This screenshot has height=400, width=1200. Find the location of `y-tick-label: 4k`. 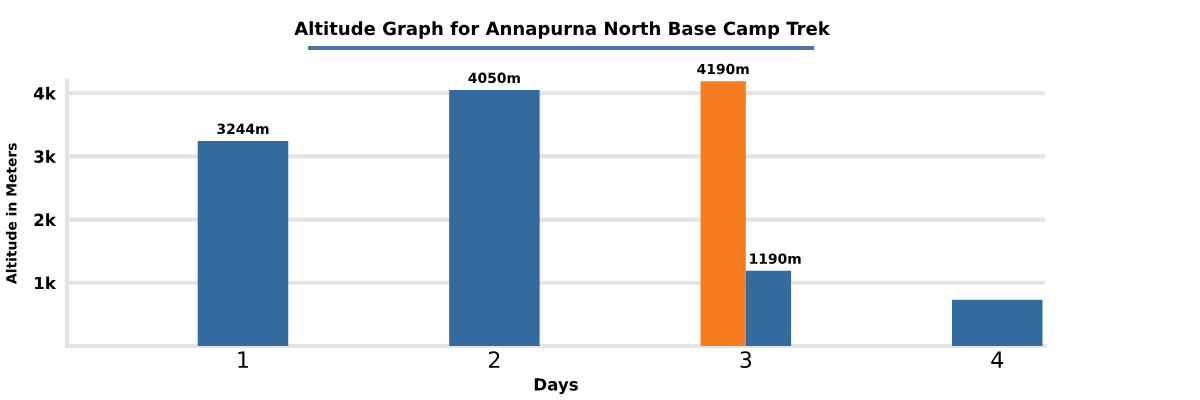

y-tick-label: 4k is located at coordinates (45, 93).